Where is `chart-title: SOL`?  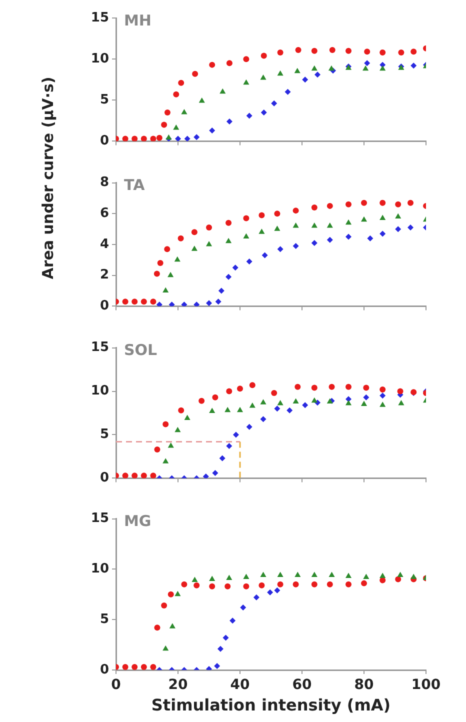 chart-title: SOL is located at coordinates (141, 350).